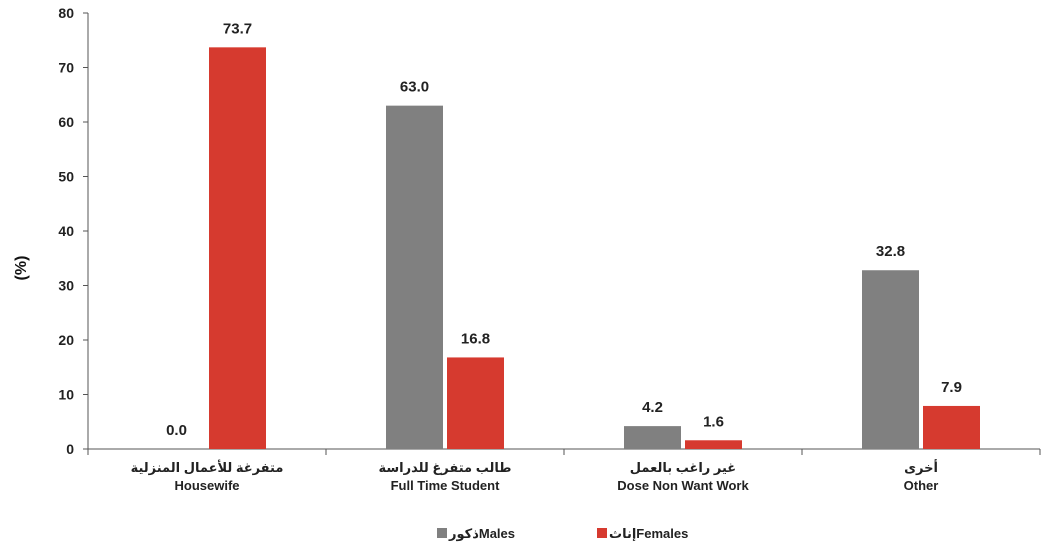  What do you see at coordinates (951, 387) in the screenshot?
I see `data-label: 7.9` at bounding box center [951, 387].